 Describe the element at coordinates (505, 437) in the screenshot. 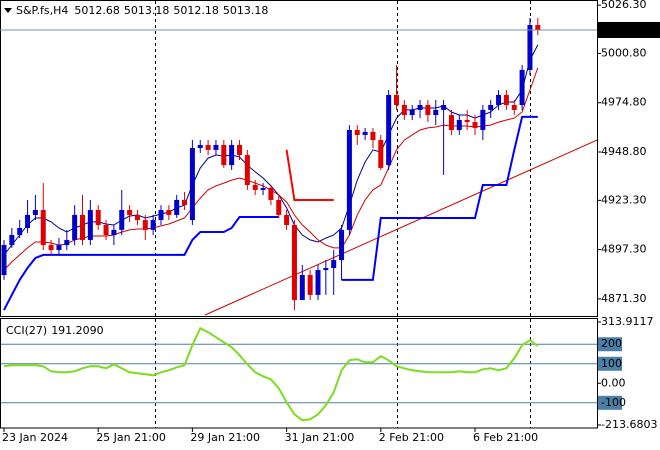

I see `x-tick-label: 6 Feb 21:00` at that location.